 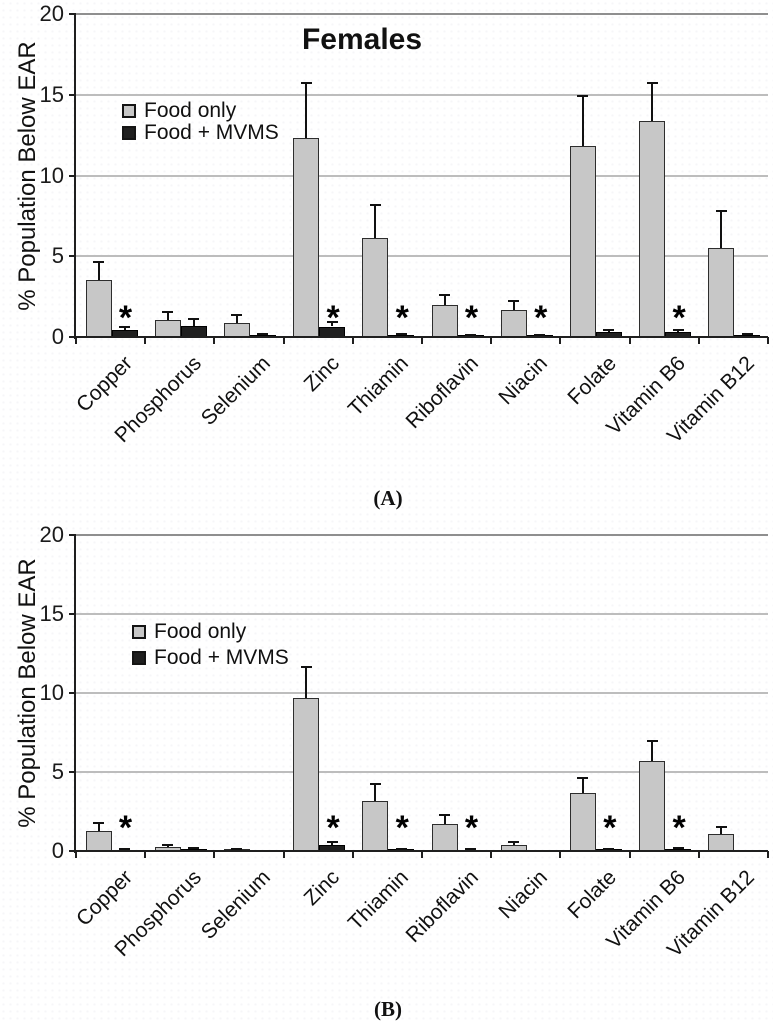 I want to click on panel-b-bar-food-only-Vitamin B6, so click(x=652, y=805).